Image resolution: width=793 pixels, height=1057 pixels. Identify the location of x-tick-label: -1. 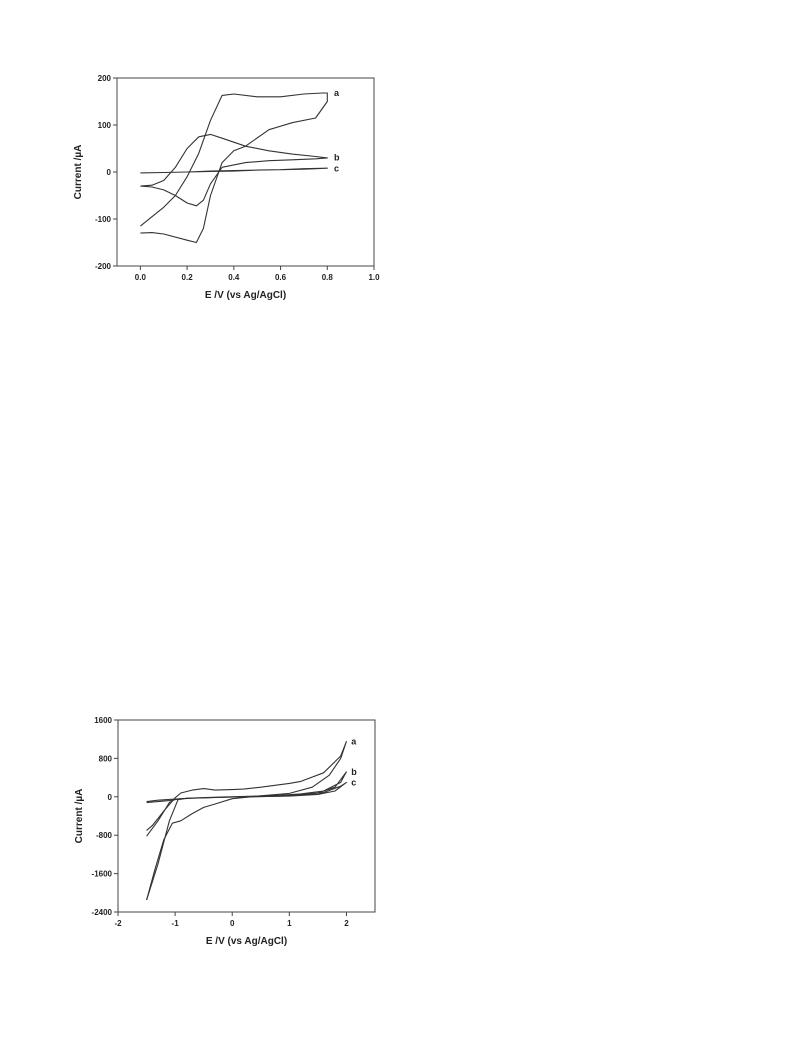
(176, 923).